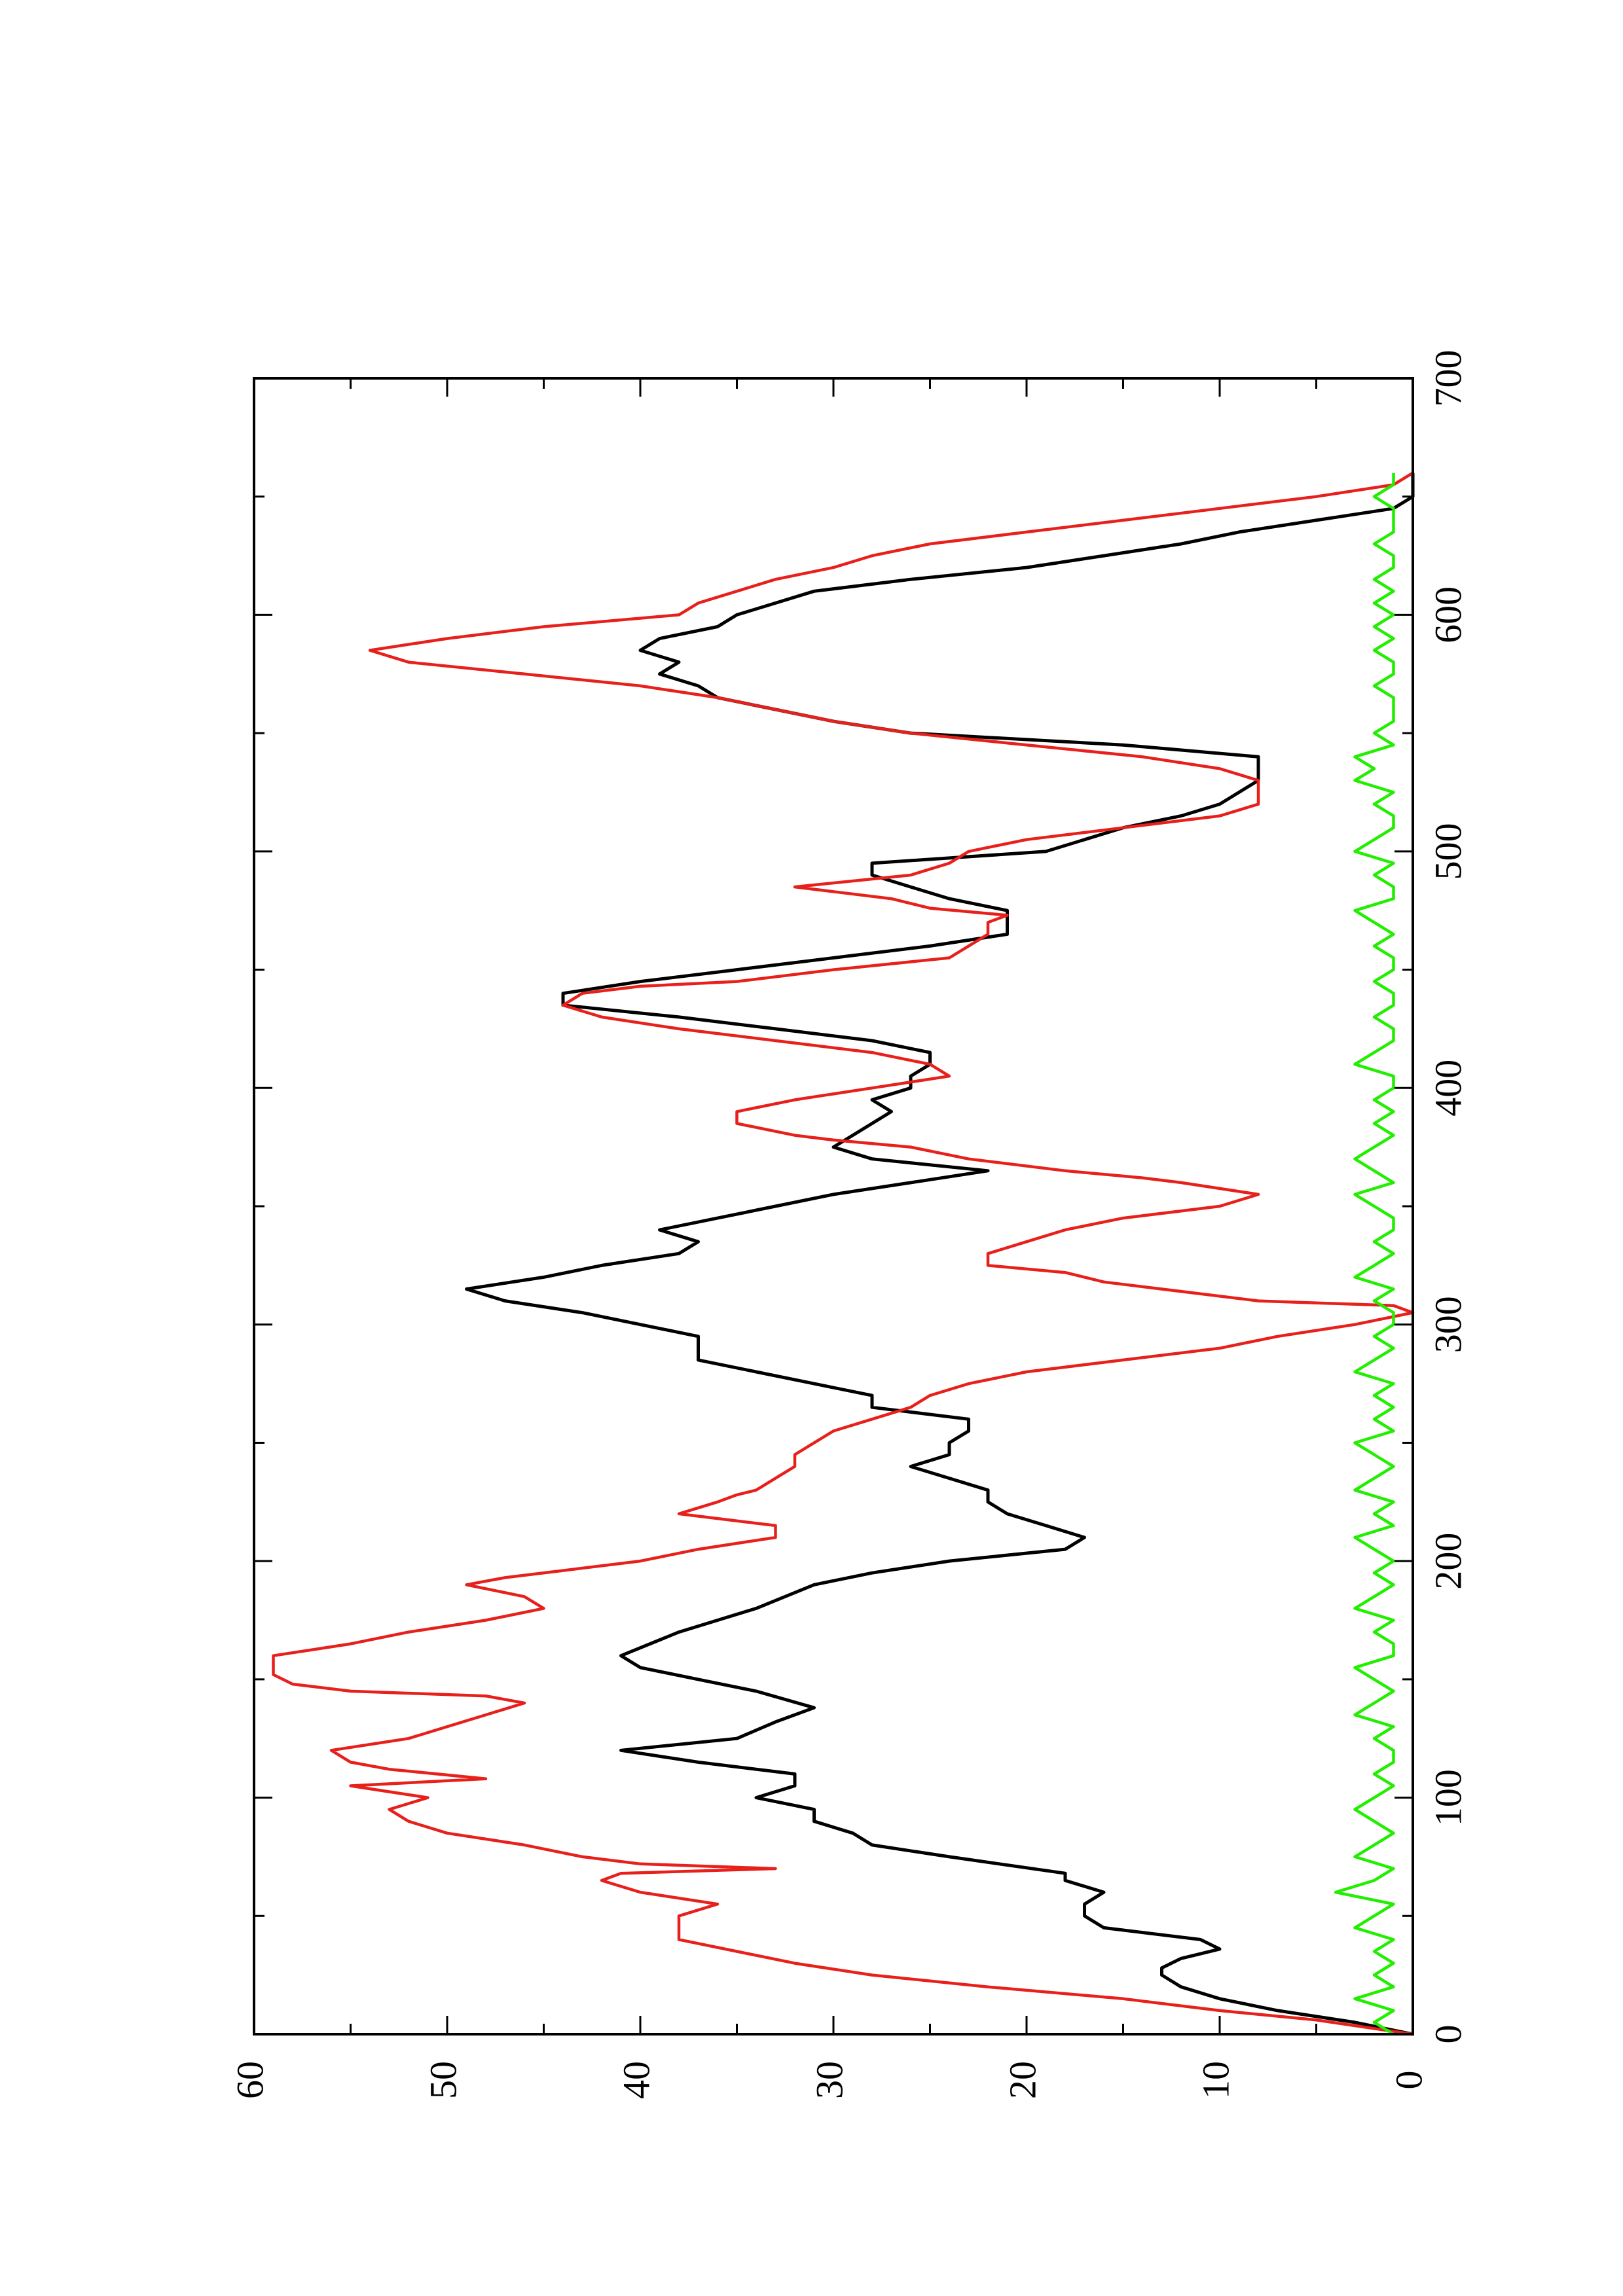 The image size is (1623, 2296). I want to click on y-tick-label: 10, so click(1215, 2080).